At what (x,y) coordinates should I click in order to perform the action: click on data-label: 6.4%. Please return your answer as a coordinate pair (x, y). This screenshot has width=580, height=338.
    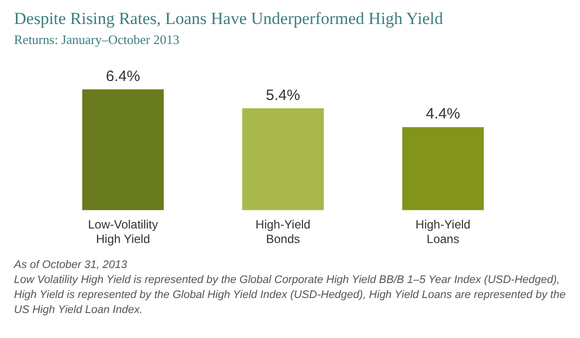
    Looking at the image, I should click on (123, 76).